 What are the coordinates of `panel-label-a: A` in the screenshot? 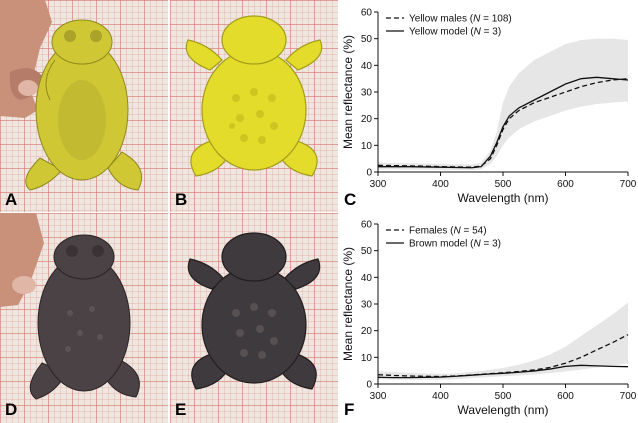 It's located at (11, 199).